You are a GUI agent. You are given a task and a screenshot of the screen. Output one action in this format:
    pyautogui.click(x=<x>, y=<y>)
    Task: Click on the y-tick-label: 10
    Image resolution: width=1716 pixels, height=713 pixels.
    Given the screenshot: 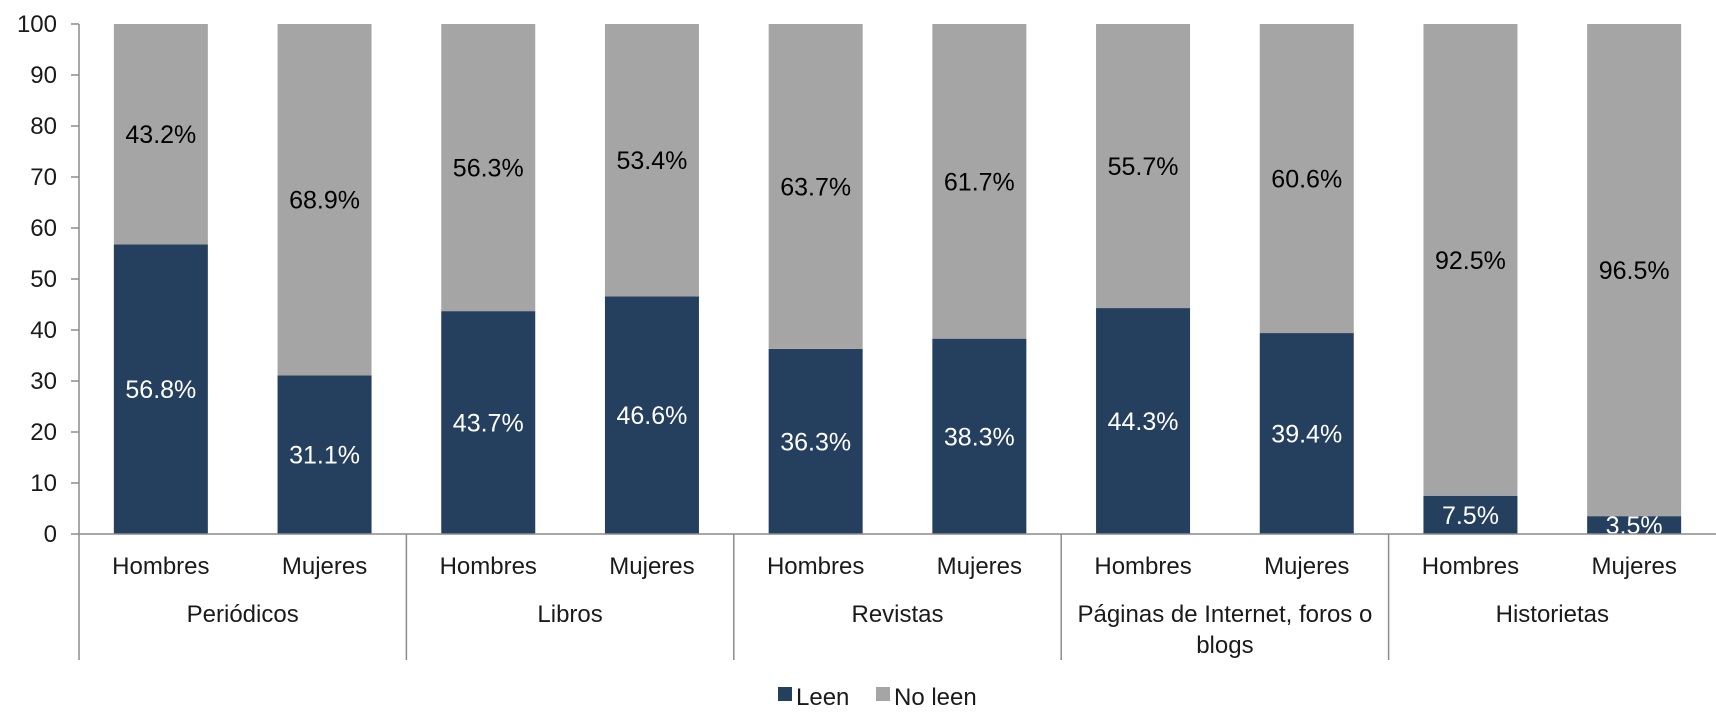 What is the action you would take?
    pyautogui.click(x=43, y=483)
    